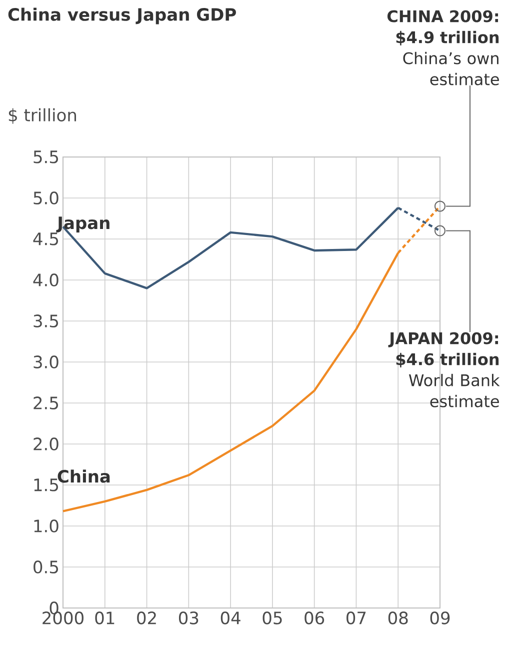 The height and width of the screenshot is (646, 507). Describe the element at coordinates (46, 485) in the screenshot. I see `y-tick-label: 1.5` at that location.